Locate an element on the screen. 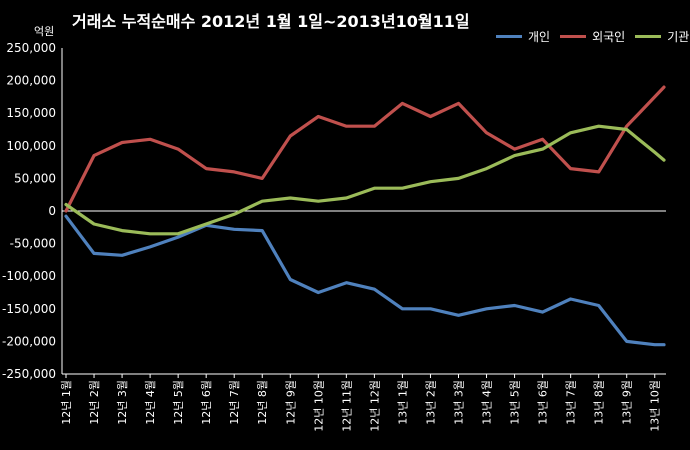  x-tick-label: 13년 8월 is located at coordinates (599, 402).